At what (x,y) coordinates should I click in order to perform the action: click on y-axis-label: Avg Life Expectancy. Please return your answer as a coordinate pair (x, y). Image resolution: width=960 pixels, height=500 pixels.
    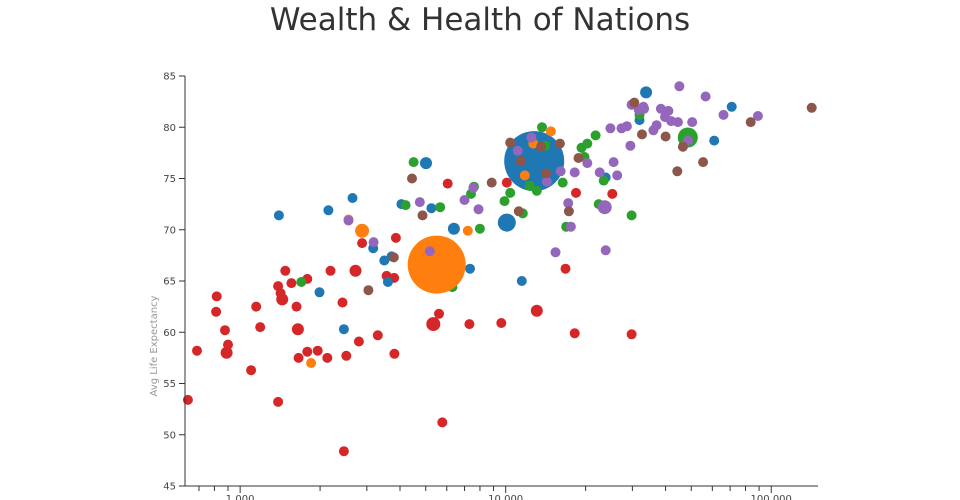
    Looking at the image, I should click on (154, 345).